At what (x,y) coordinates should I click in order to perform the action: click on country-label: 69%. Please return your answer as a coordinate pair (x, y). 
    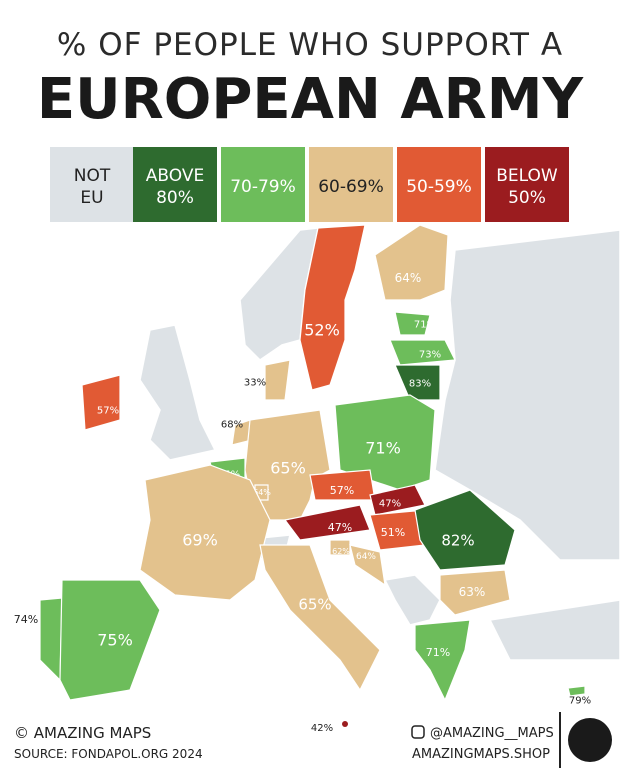
    Looking at the image, I should click on (200, 540).